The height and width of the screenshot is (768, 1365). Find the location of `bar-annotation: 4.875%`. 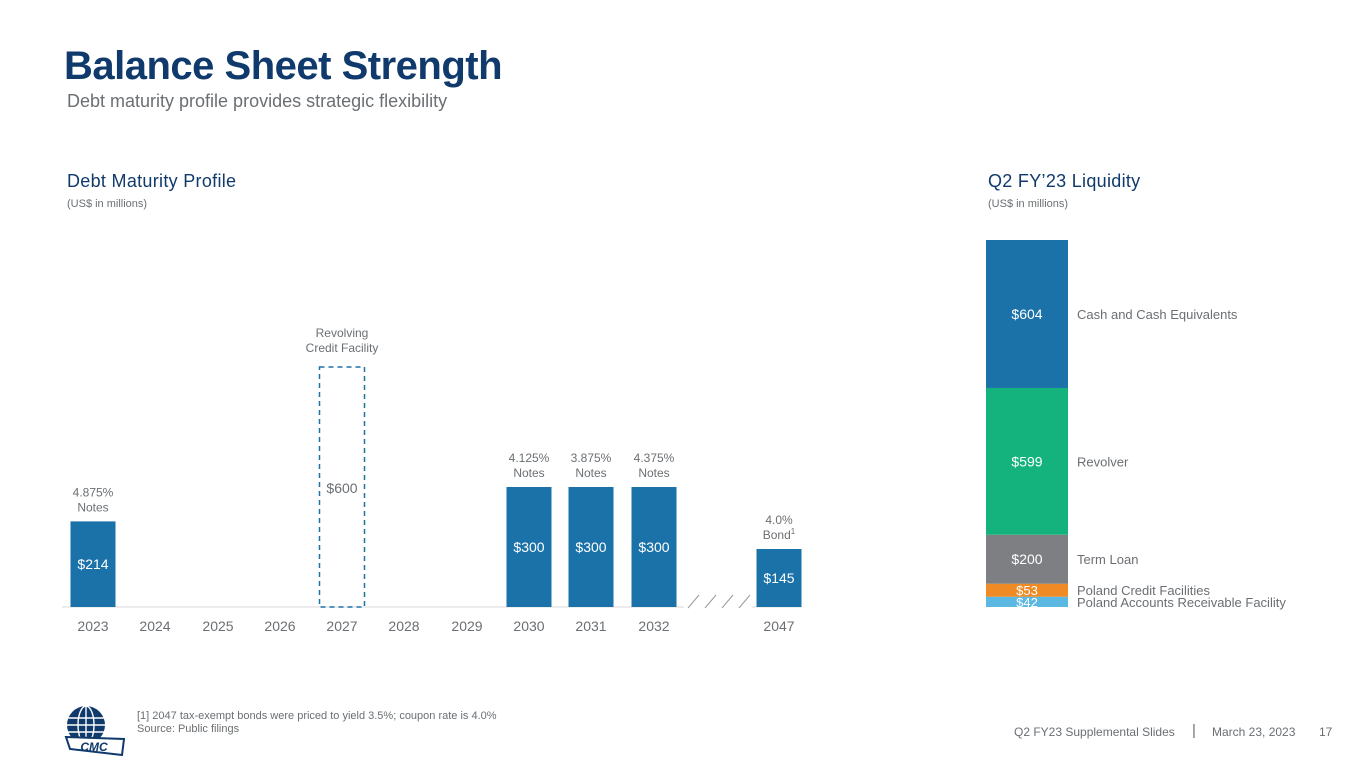

bar-annotation: 4.875% is located at coordinates (93, 492).